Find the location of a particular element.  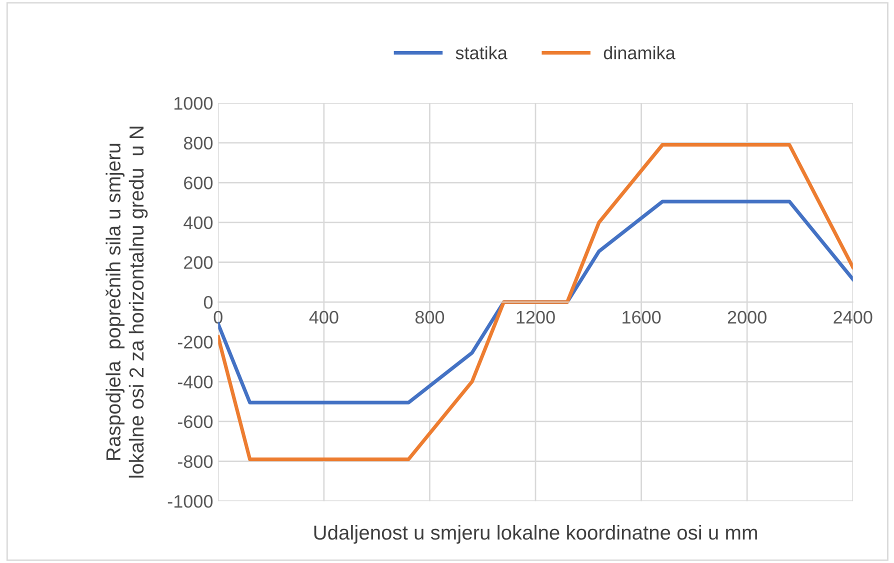

x-tick-label: 2000 is located at coordinates (747, 317).